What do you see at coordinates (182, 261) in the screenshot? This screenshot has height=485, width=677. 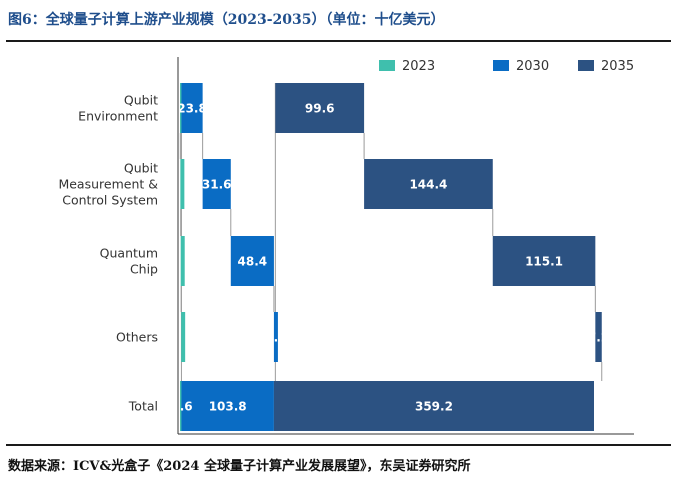 I see `bar-quantum-chip-2023` at bounding box center [182, 261].